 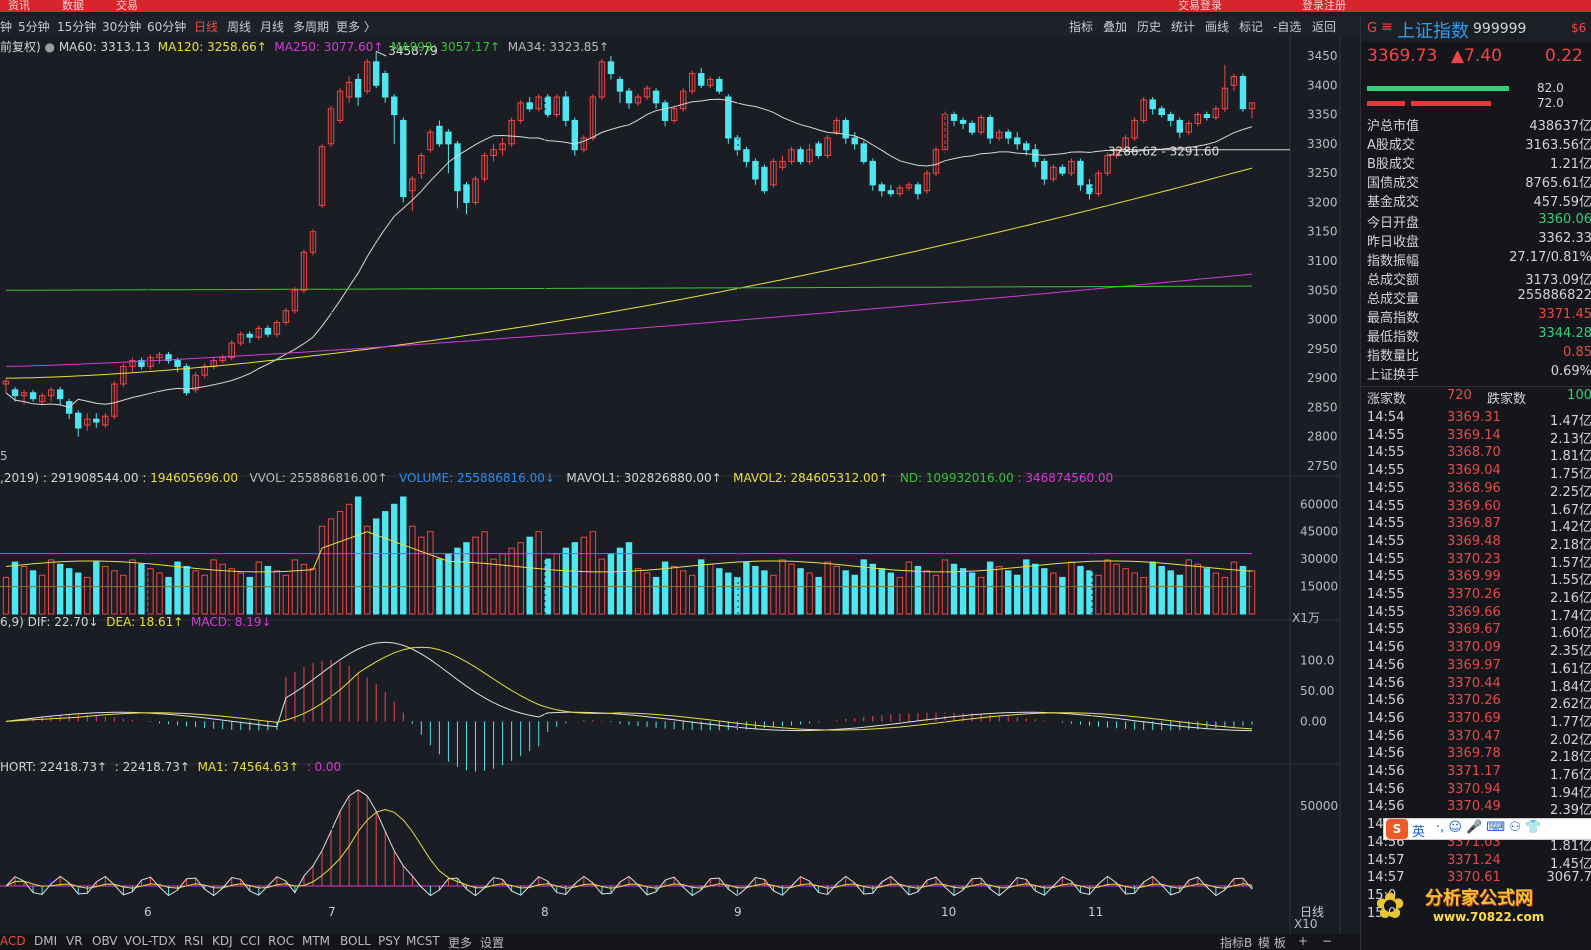 What do you see at coordinates (145, 622) in the screenshot?
I see `macd-dea: DEA: 18.61↑` at bounding box center [145, 622].